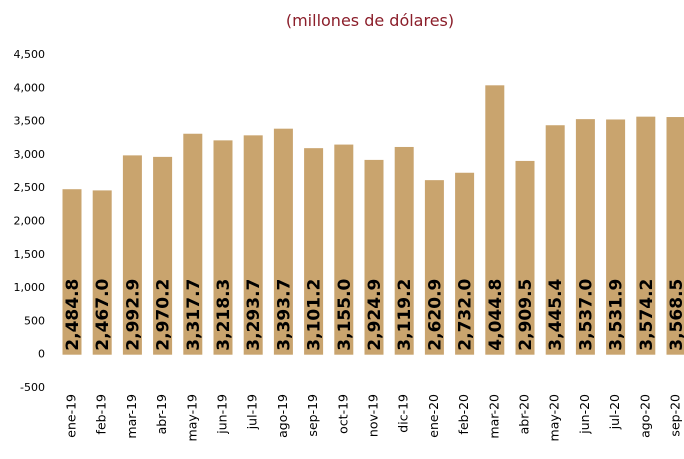  I want to click on y-tick-label: 3,500, so click(30, 121).